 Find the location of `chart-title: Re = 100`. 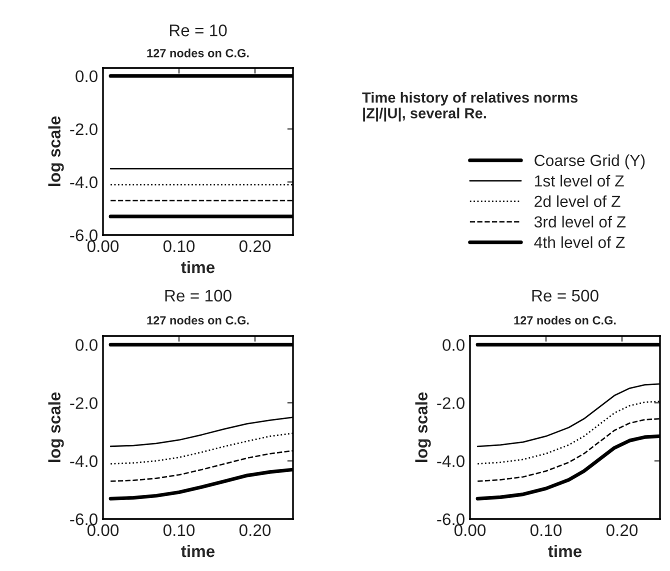

chart-title: Re = 100 is located at coordinates (198, 296).